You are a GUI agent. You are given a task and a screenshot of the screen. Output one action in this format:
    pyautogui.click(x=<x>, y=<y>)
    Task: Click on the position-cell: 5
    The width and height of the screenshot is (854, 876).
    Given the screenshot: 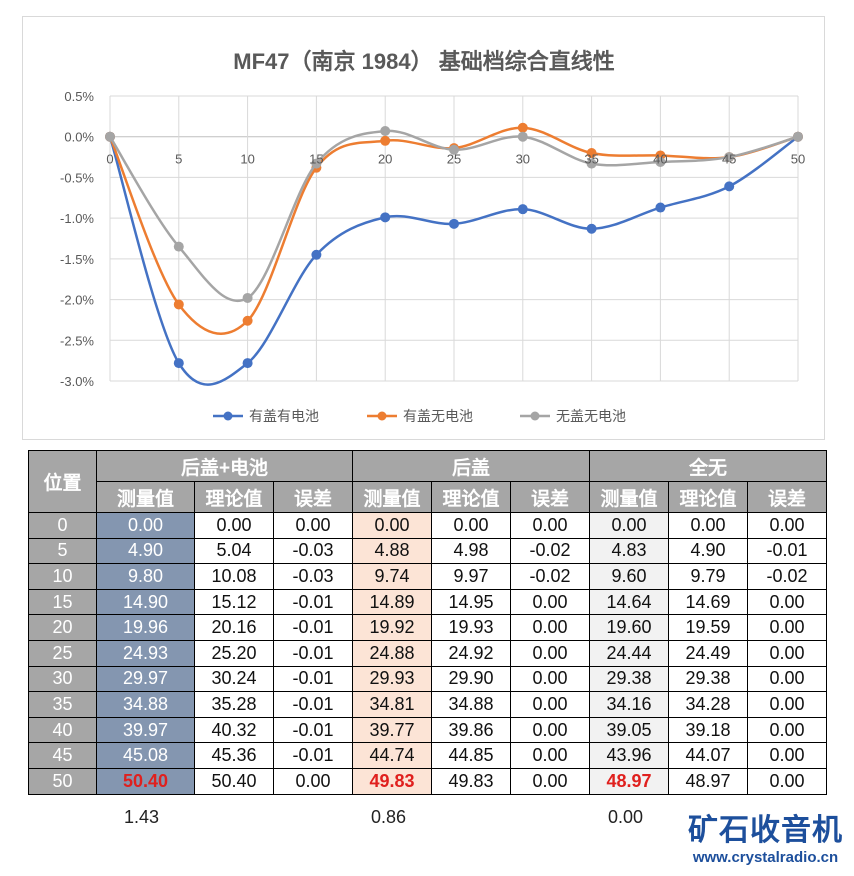 What is the action you would take?
    pyautogui.click(x=62, y=551)
    